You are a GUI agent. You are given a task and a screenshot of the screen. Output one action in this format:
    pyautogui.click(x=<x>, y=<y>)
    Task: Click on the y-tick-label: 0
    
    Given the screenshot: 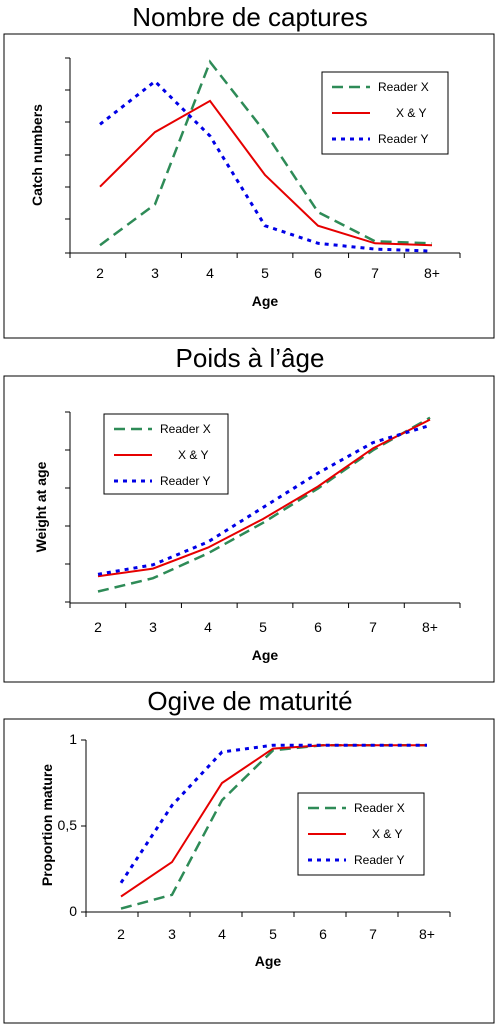 What is the action you would take?
    pyautogui.click(x=73, y=911)
    